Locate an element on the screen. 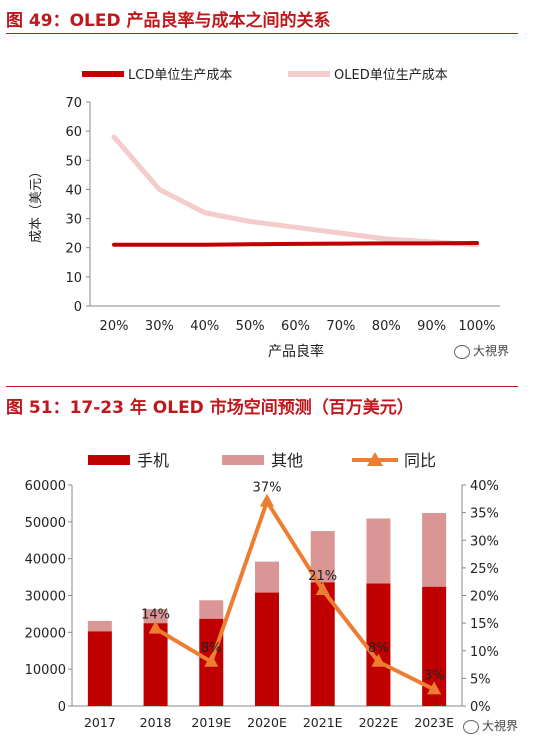 The image size is (536, 747). yoy-line is located at coordinates (295, 595).